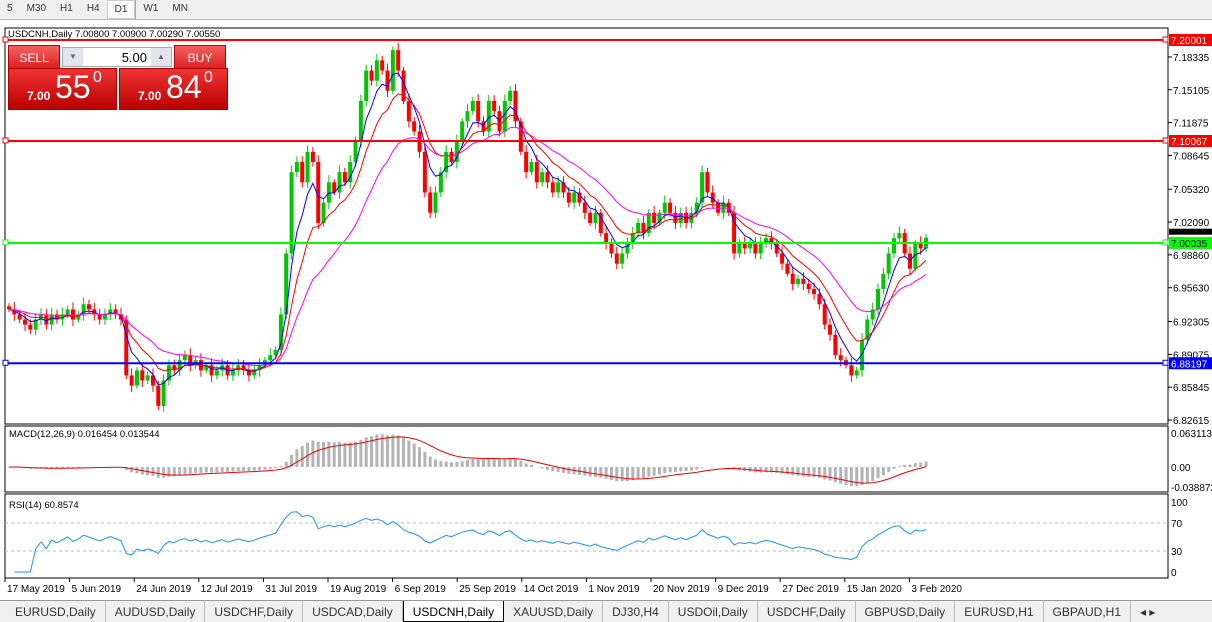 The height and width of the screenshot is (622, 1212). What do you see at coordinates (713, 611) in the screenshot?
I see `chart-tab: USDOil,Daily` at bounding box center [713, 611].